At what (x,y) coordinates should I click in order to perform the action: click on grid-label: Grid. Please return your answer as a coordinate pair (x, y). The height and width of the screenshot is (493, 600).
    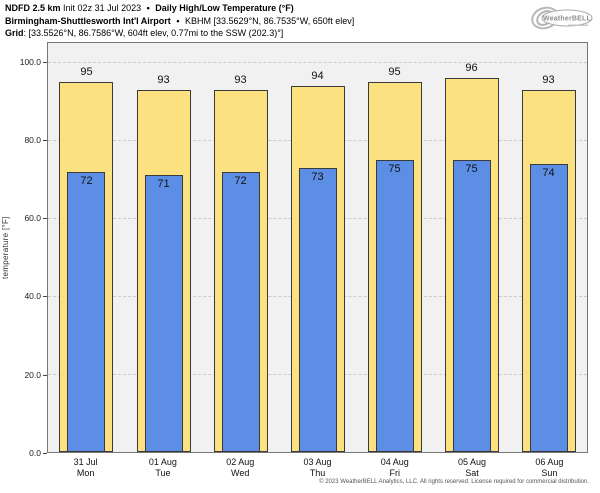
    Looking at the image, I should click on (14, 33).